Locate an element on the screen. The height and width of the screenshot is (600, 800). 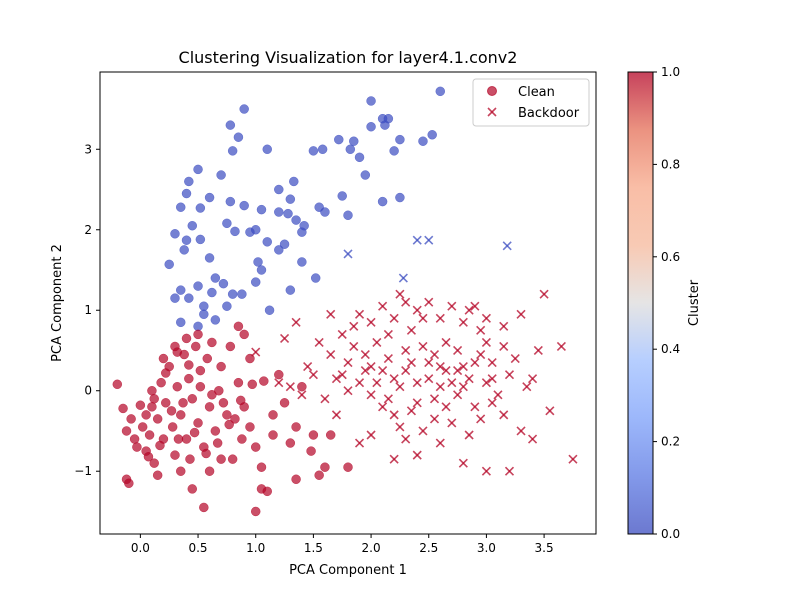
x-tick-label: 2.5 is located at coordinates (428, 548).